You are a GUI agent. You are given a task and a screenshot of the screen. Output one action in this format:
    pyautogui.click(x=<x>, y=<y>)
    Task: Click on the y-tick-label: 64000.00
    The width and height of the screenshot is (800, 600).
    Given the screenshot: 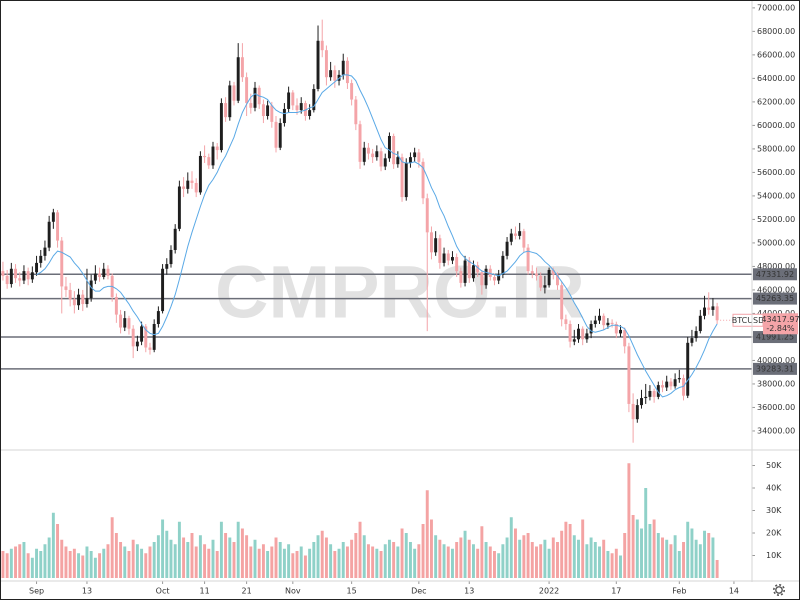 What is the action you would take?
    pyautogui.click(x=776, y=78)
    